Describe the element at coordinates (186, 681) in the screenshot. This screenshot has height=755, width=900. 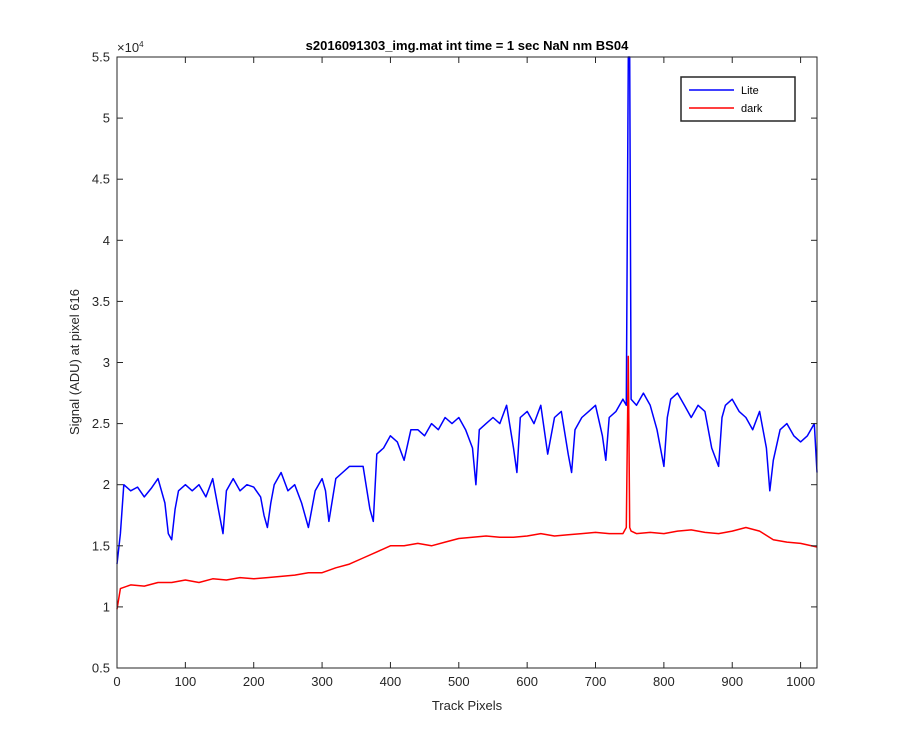
I see `x-tick-label: 100` at that location.